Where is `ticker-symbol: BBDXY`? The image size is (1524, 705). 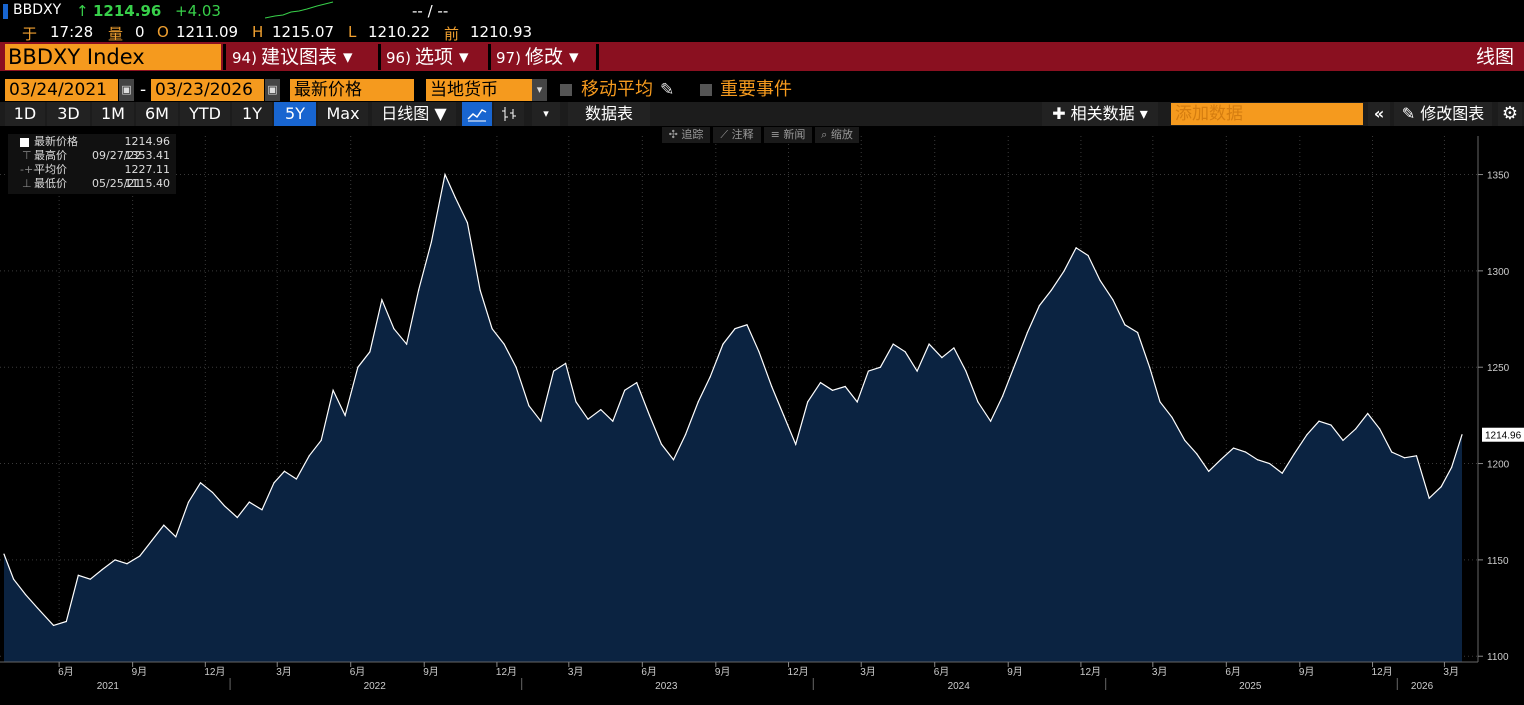
ticker-symbol: BBDXY is located at coordinates (37, 10).